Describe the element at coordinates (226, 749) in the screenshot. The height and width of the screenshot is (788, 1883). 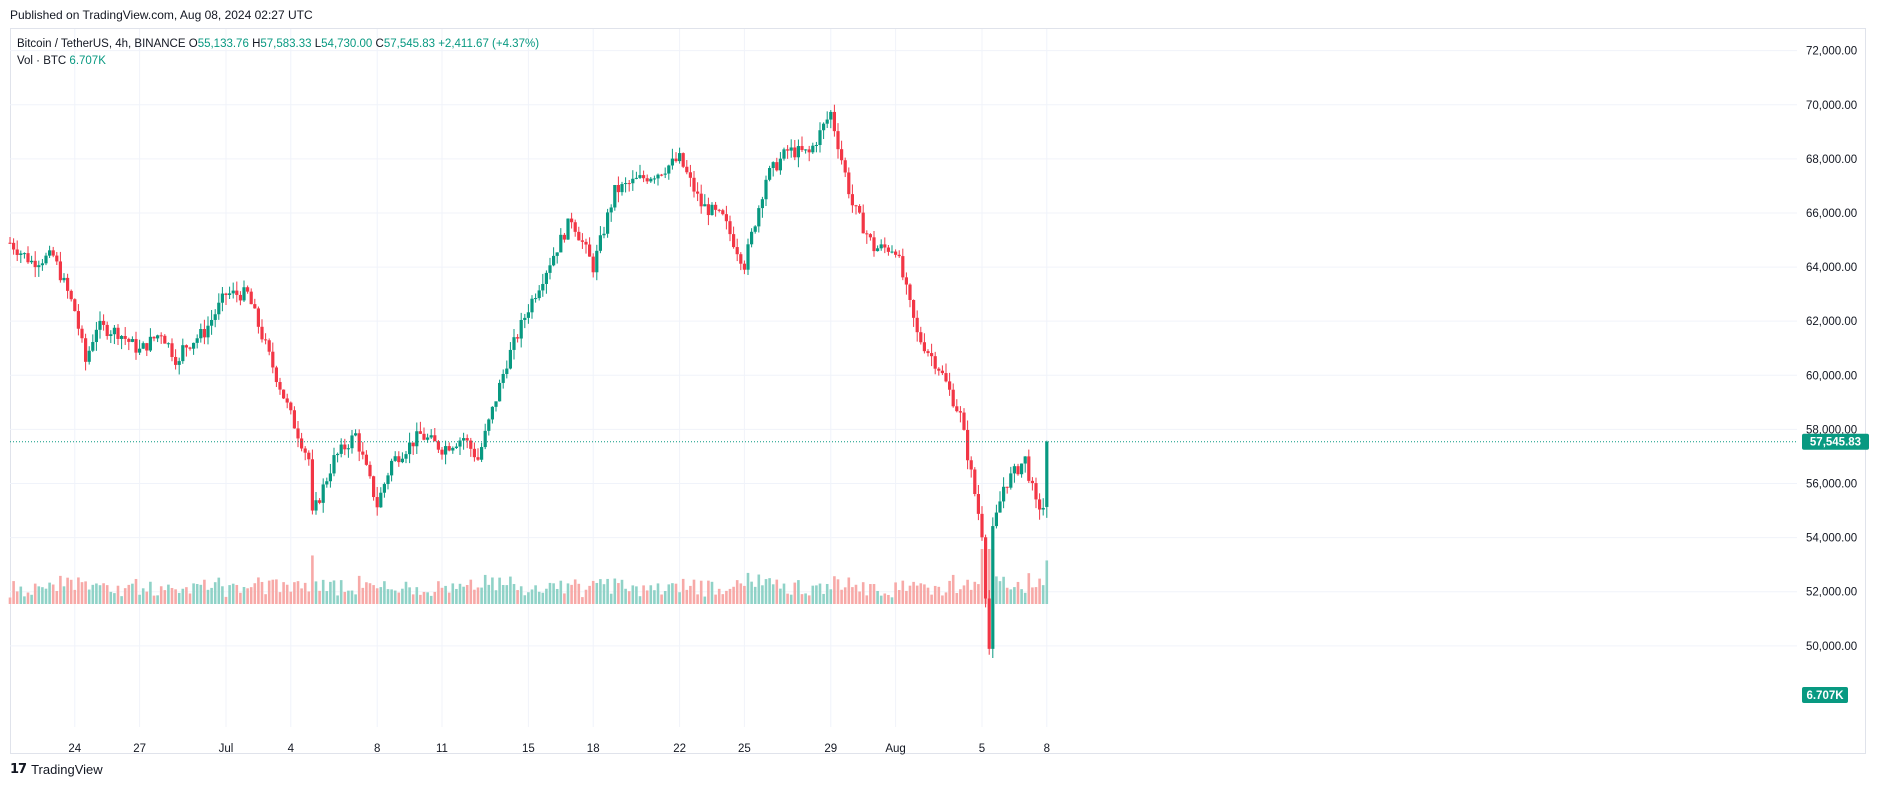
I see `time-tick-label: Jul` at that location.